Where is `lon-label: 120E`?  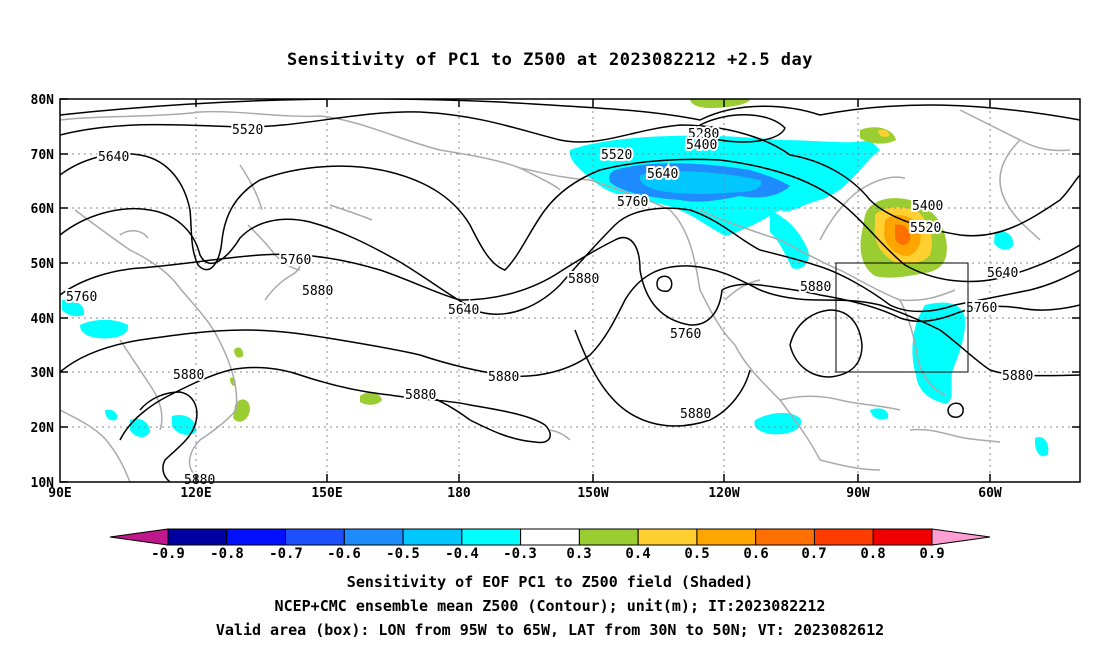 lon-label: 120E is located at coordinates (195, 493).